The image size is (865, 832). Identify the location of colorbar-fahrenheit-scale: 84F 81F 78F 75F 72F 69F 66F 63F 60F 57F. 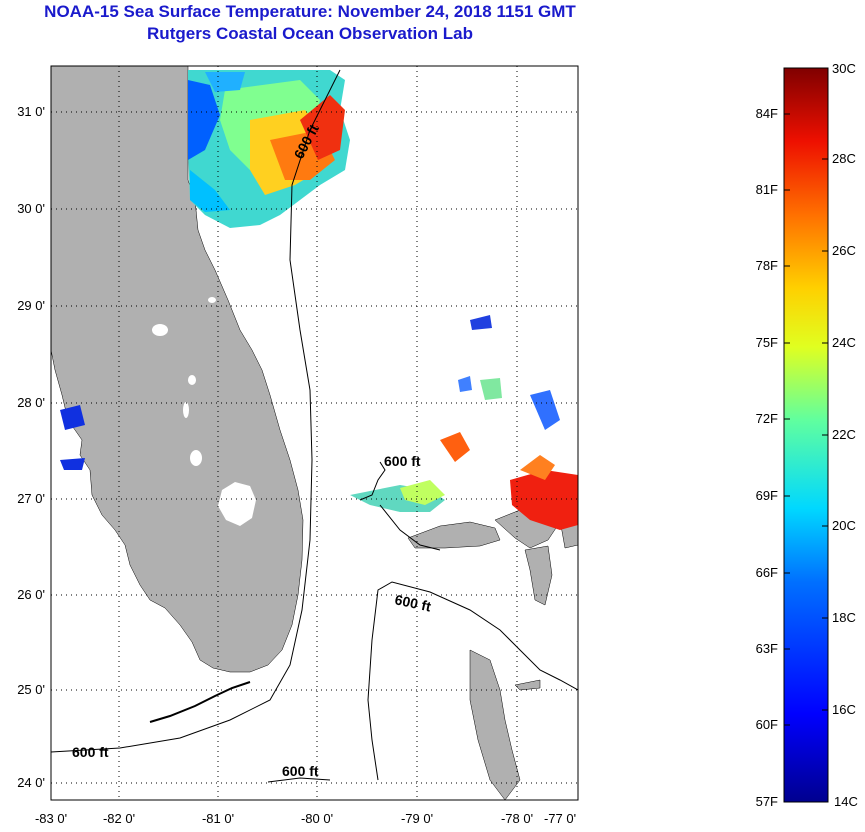
(773, 457).